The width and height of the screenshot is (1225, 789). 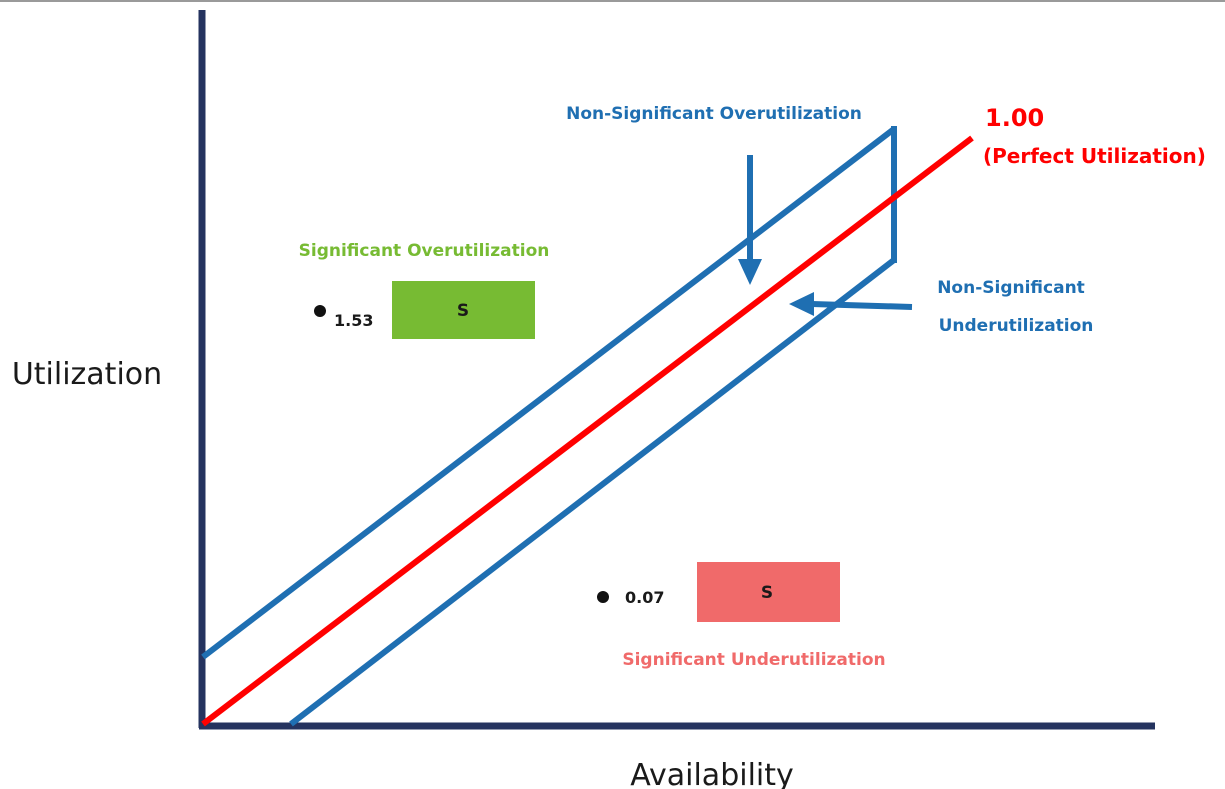 I want to click on non-significant-over-label: Non-Significant Overutilization, so click(x=714, y=114).